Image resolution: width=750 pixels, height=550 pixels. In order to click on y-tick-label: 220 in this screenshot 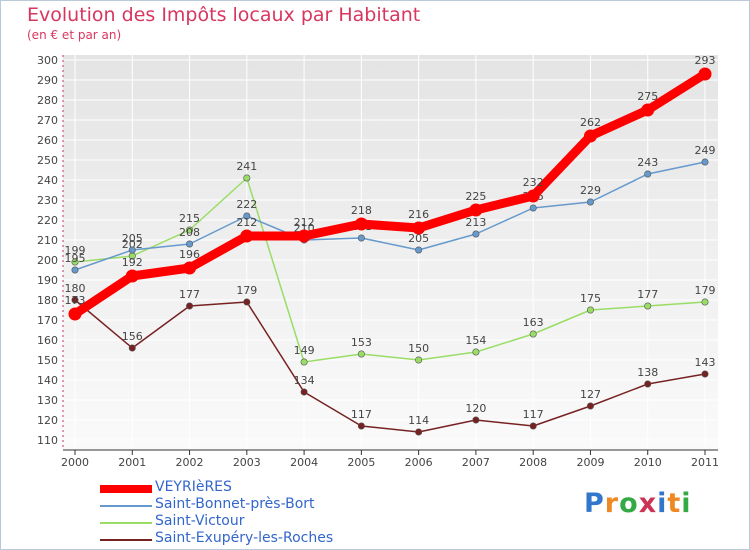, I will do `click(47, 220)`.